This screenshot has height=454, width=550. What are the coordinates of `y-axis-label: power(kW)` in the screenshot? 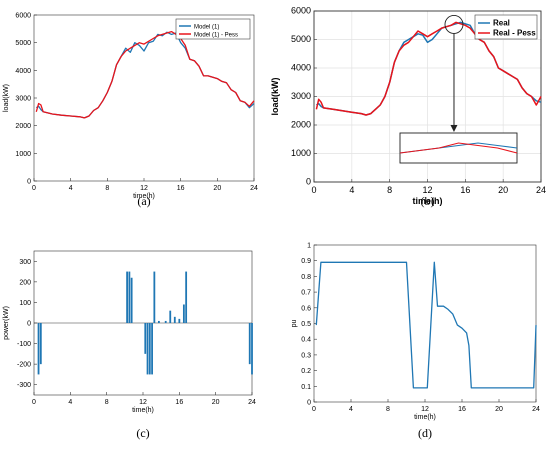 It's located at (6, 323).